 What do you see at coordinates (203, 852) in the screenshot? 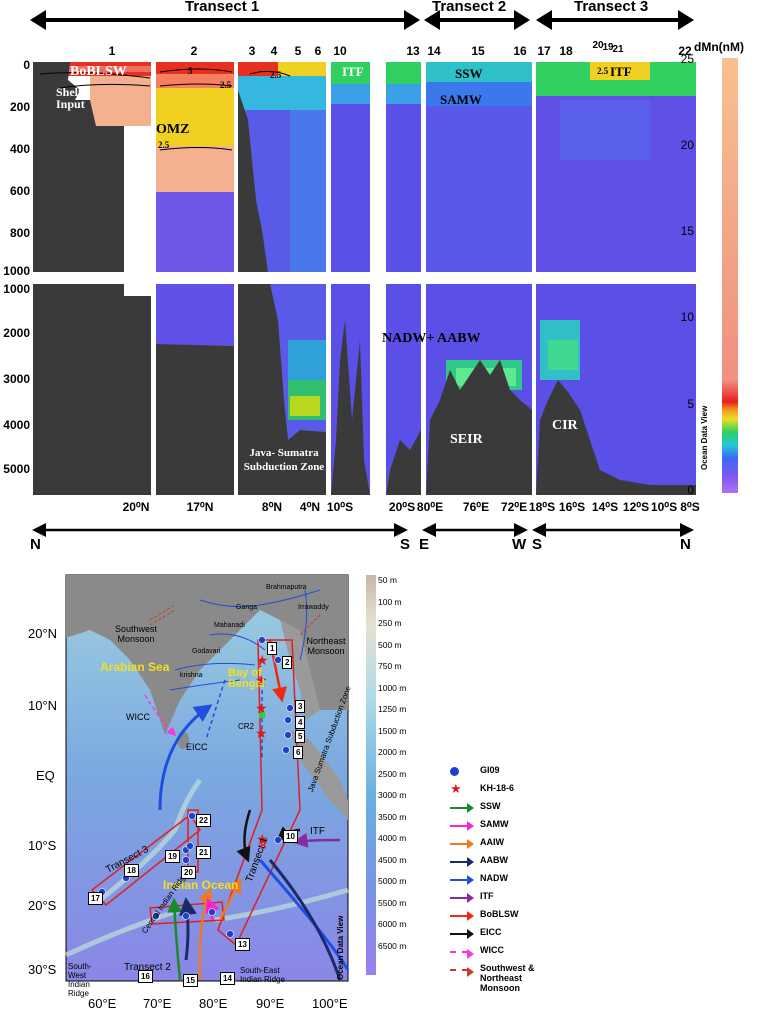
I see `station-box: 21` at bounding box center [203, 852].